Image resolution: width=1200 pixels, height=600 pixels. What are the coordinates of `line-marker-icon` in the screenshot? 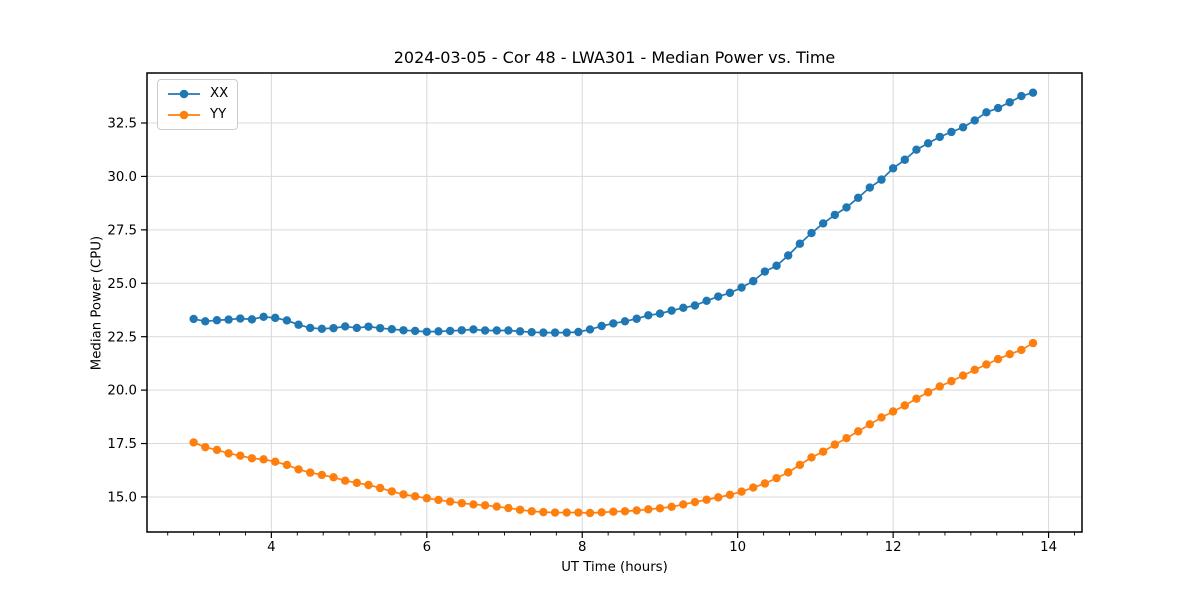 It's located at (184, 114).